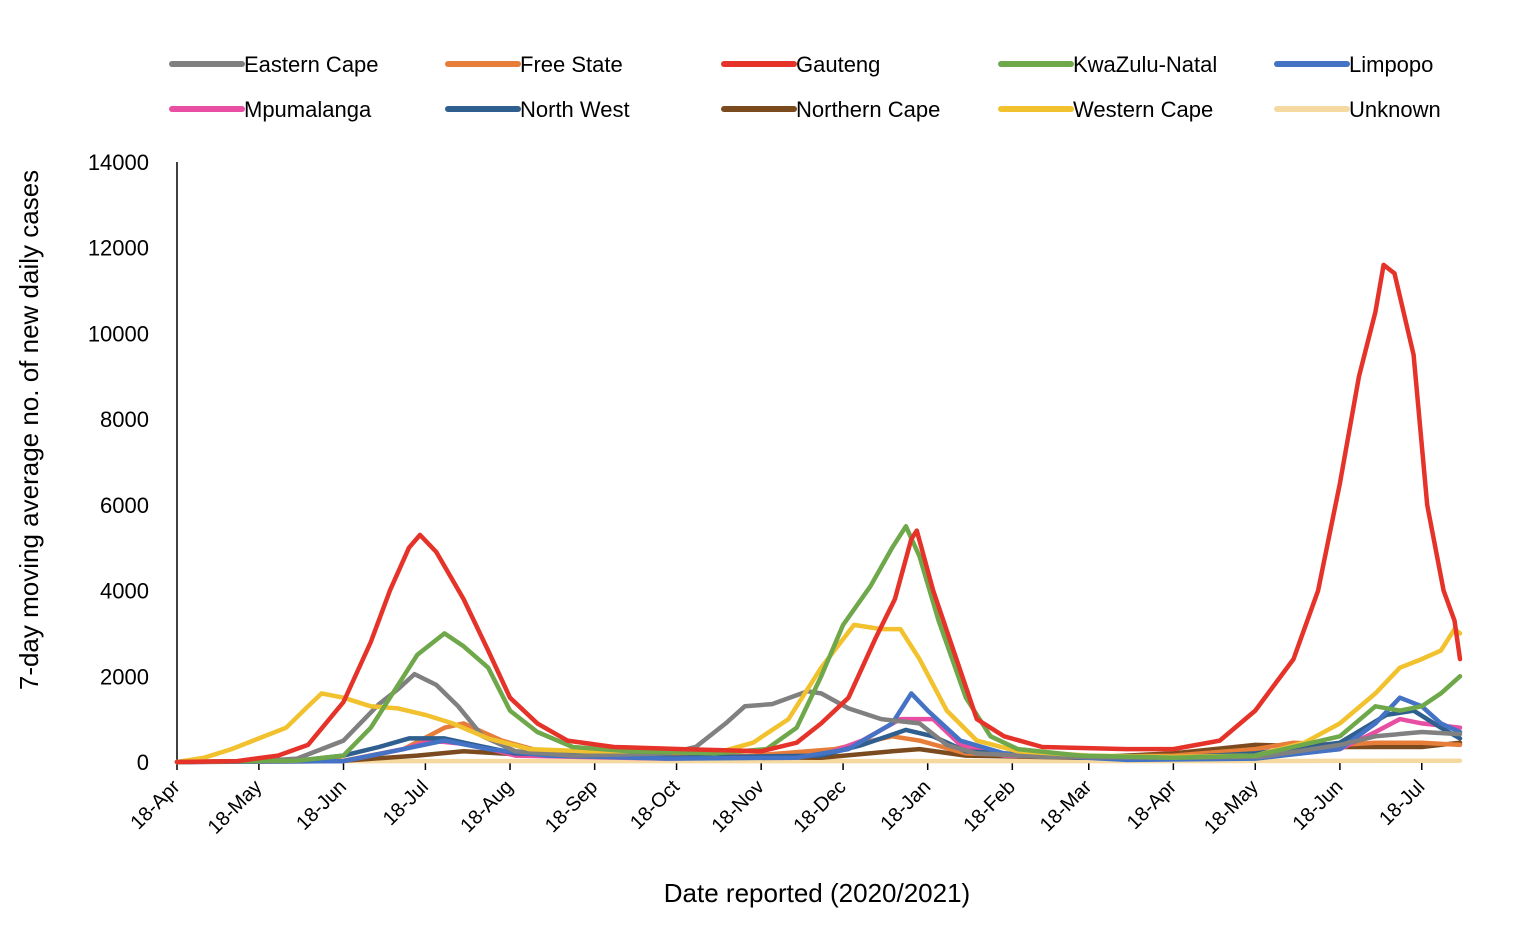 The image size is (1536, 927). I want to click on legend-item: Free State, so click(534, 64).